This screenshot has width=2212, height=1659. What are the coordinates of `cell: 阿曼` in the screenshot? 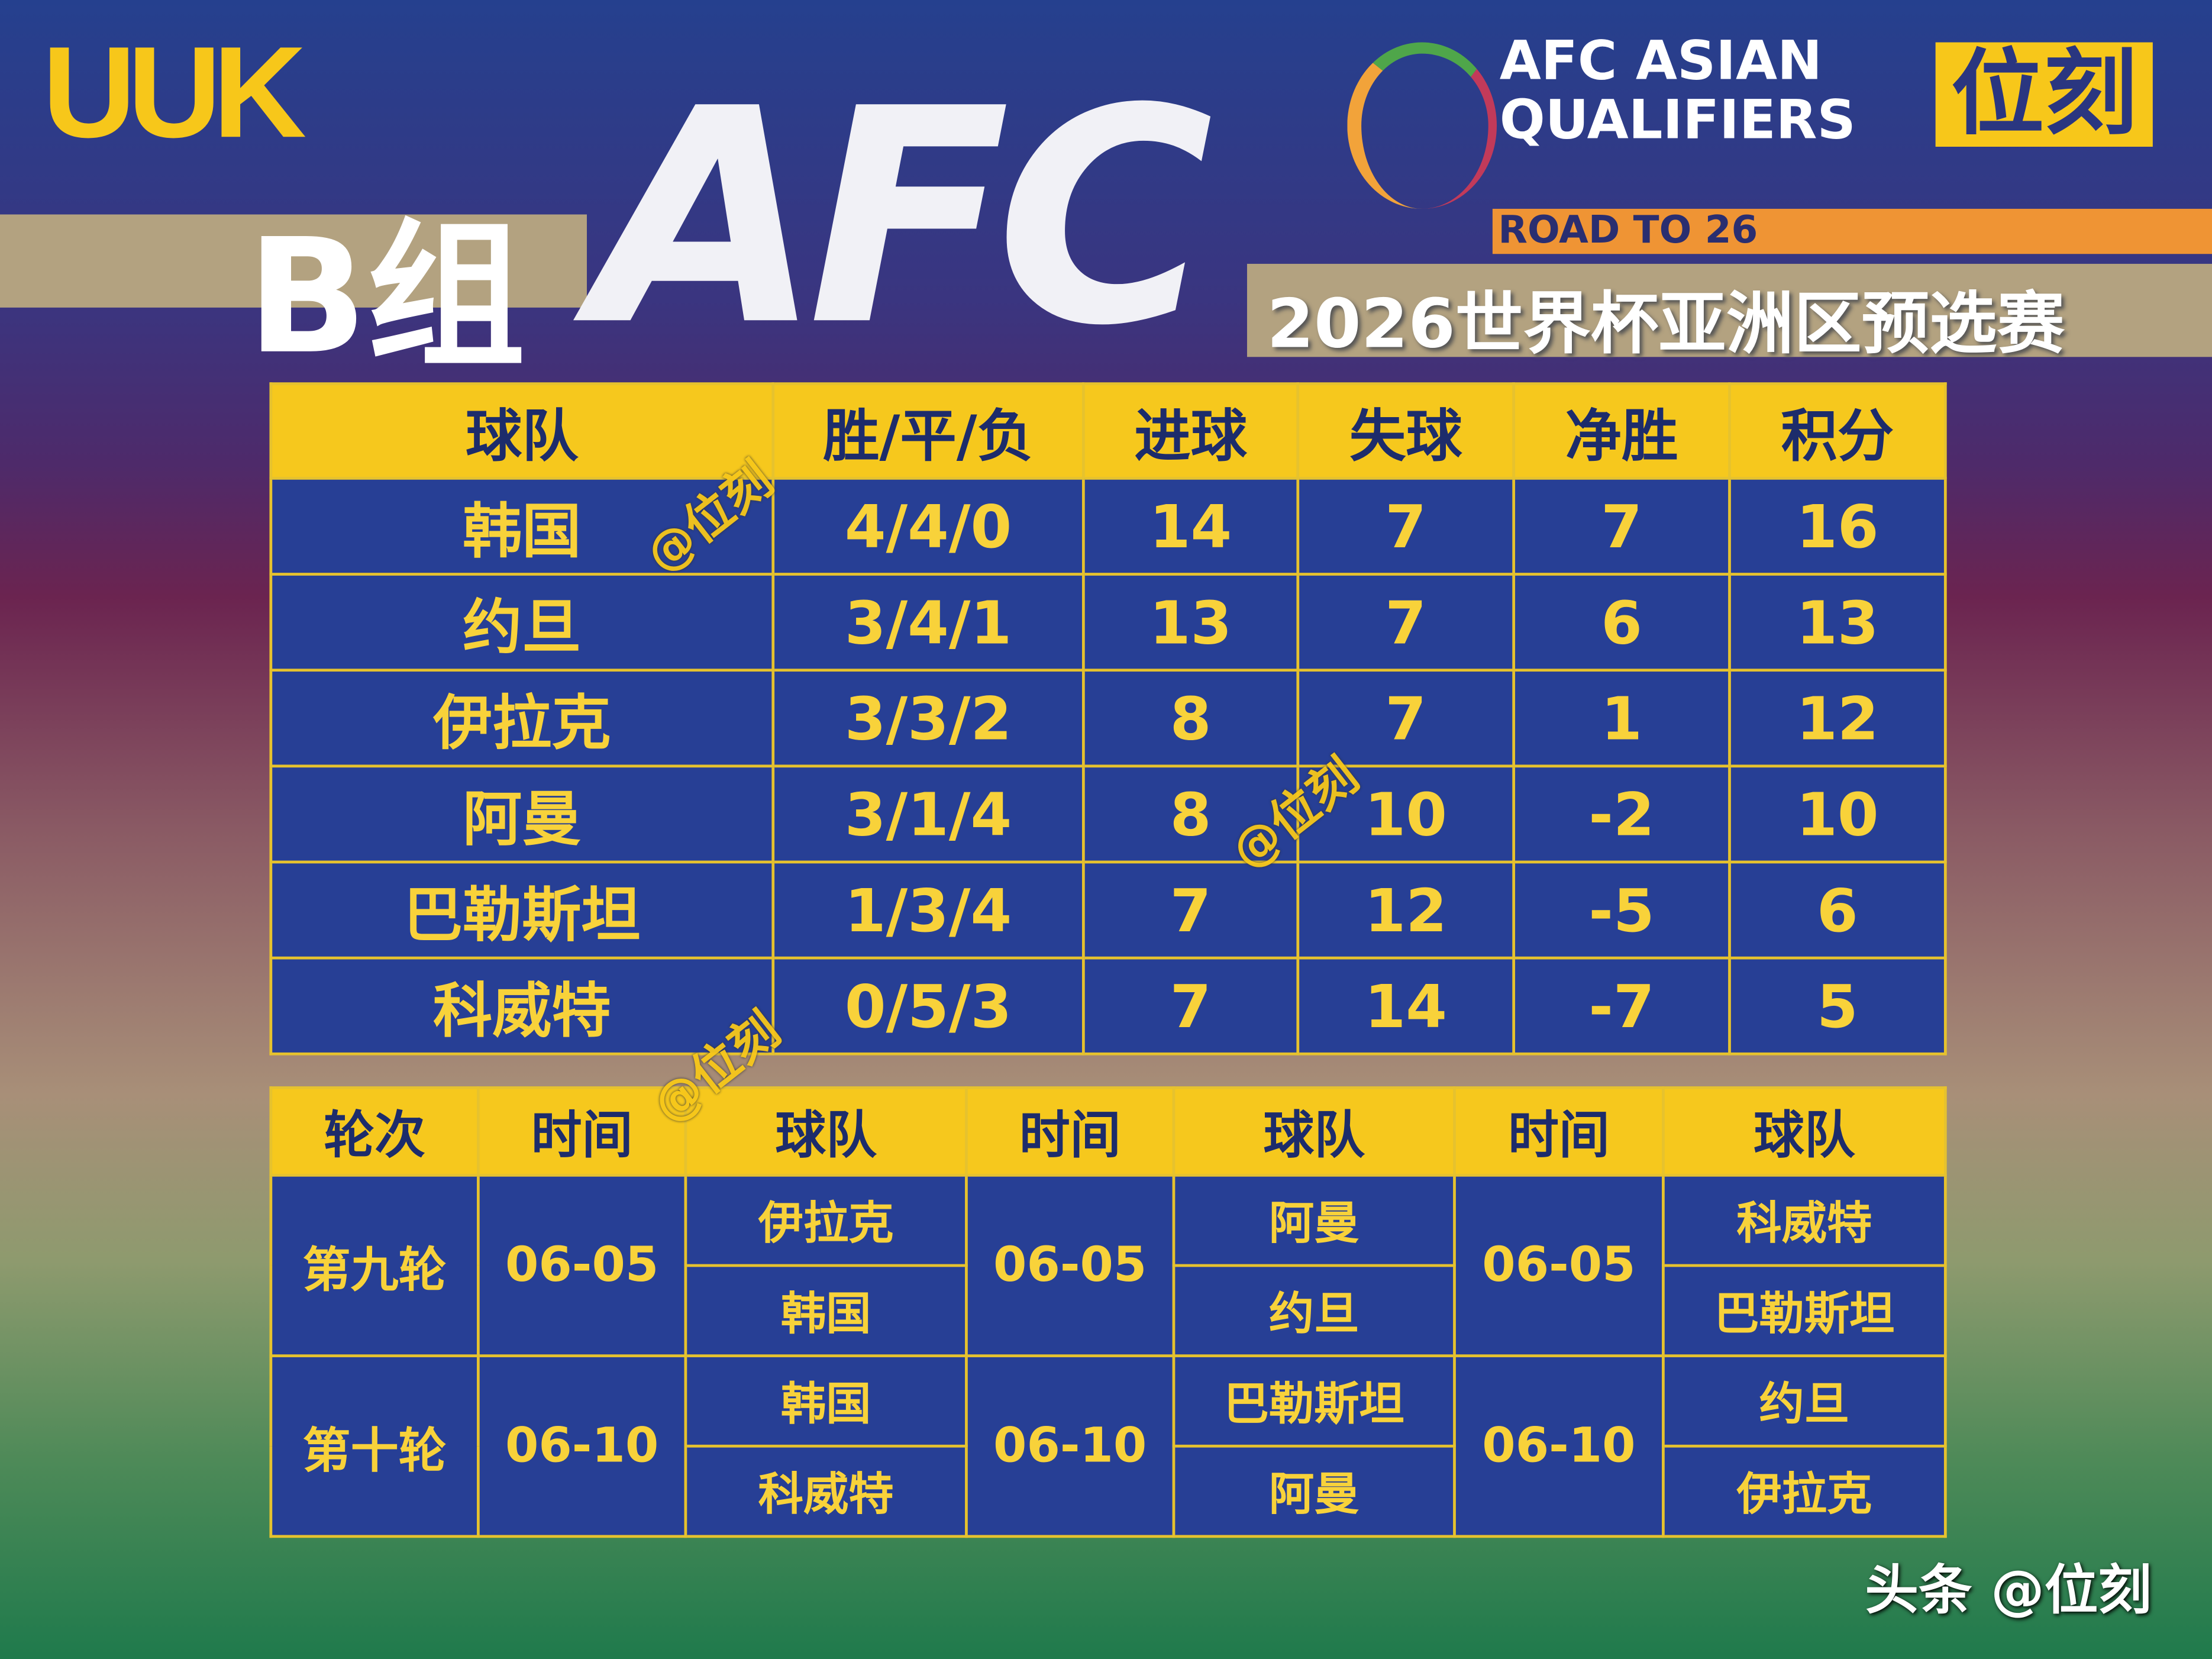 It's located at (522, 814).